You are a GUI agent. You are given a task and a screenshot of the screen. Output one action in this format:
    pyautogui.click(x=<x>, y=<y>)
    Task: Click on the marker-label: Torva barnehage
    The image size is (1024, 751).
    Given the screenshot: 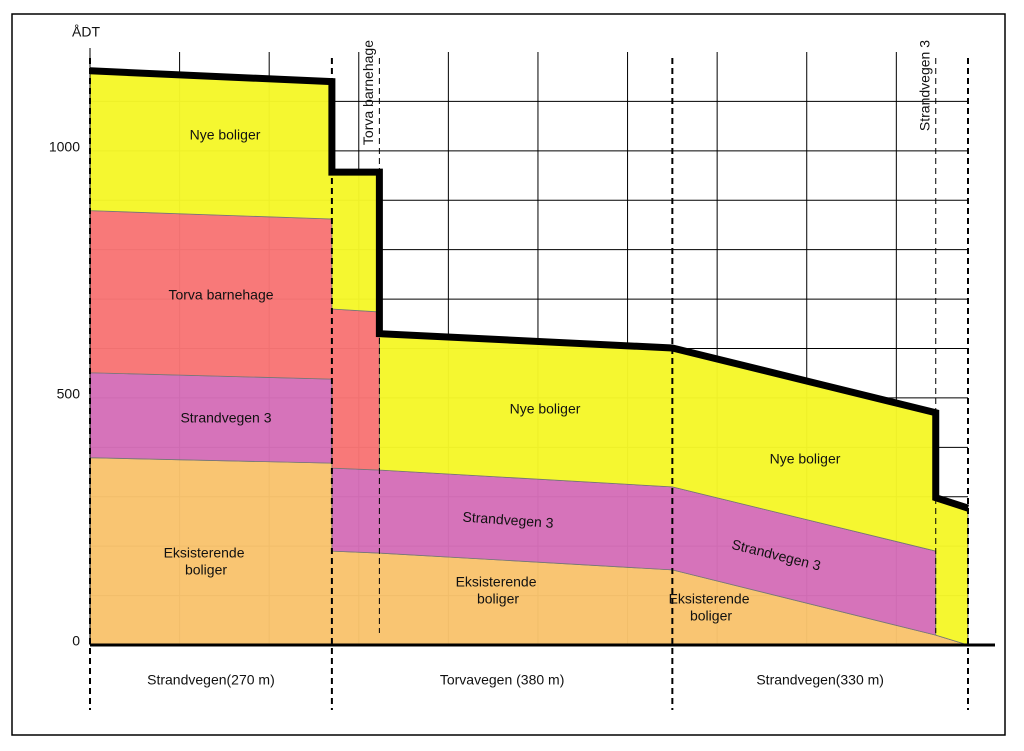 What is the action you would take?
    pyautogui.click(x=368, y=92)
    